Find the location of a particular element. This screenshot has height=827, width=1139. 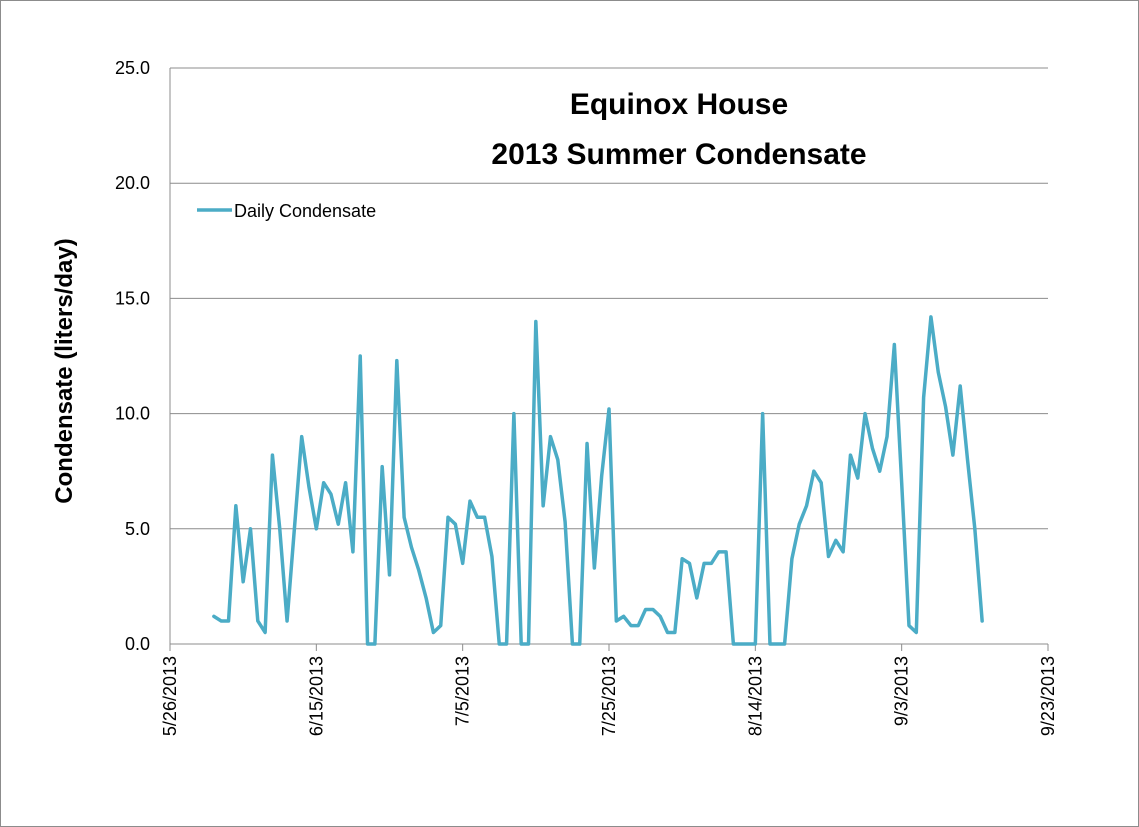

x-tick-label: 7/25/2013 is located at coordinates (609, 696).